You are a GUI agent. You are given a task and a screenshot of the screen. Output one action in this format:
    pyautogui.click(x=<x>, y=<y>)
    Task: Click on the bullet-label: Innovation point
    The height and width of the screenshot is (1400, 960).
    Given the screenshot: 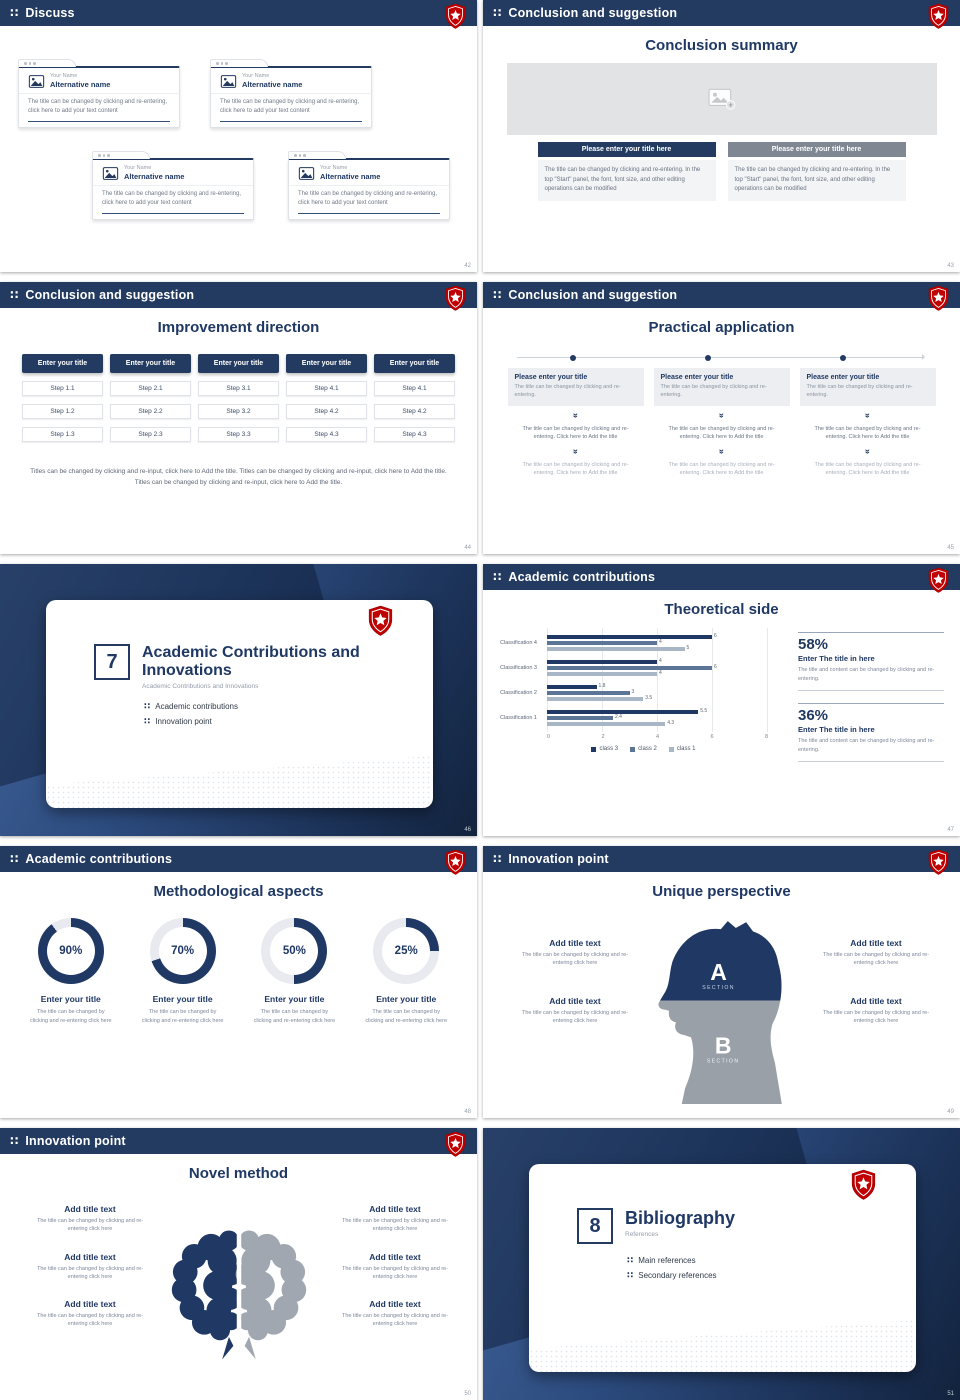 What is the action you would take?
    pyautogui.click(x=183, y=721)
    